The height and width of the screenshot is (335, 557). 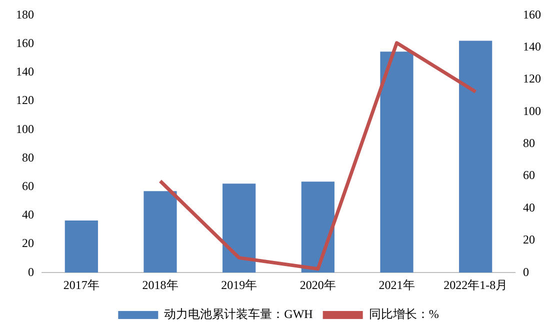 What do you see at coordinates (529, 143) in the screenshot?
I see `y2-tick-label: 80` at bounding box center [529, 143].